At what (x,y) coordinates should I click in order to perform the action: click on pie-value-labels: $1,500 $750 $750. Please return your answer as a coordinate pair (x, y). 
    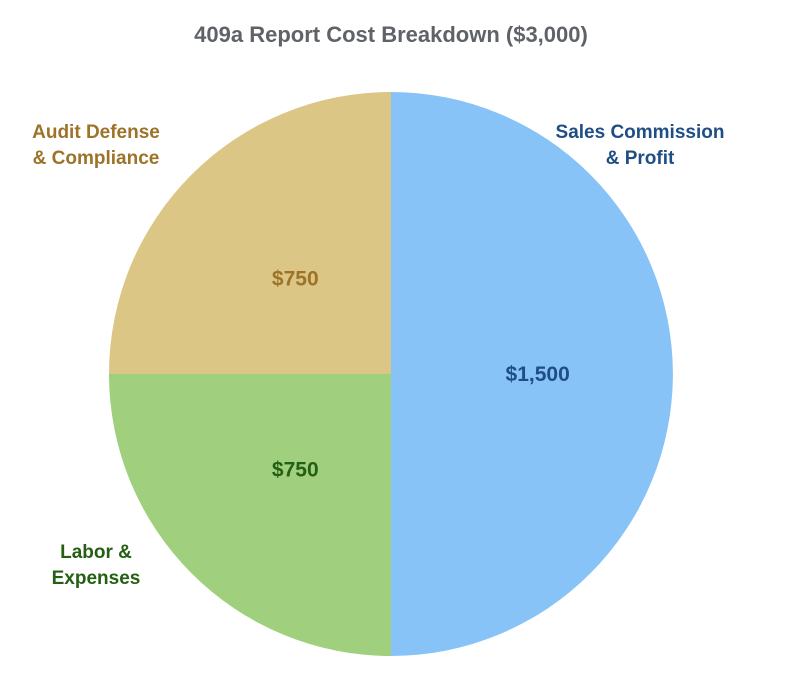
    Looking at the image, I should click on (421, 374).